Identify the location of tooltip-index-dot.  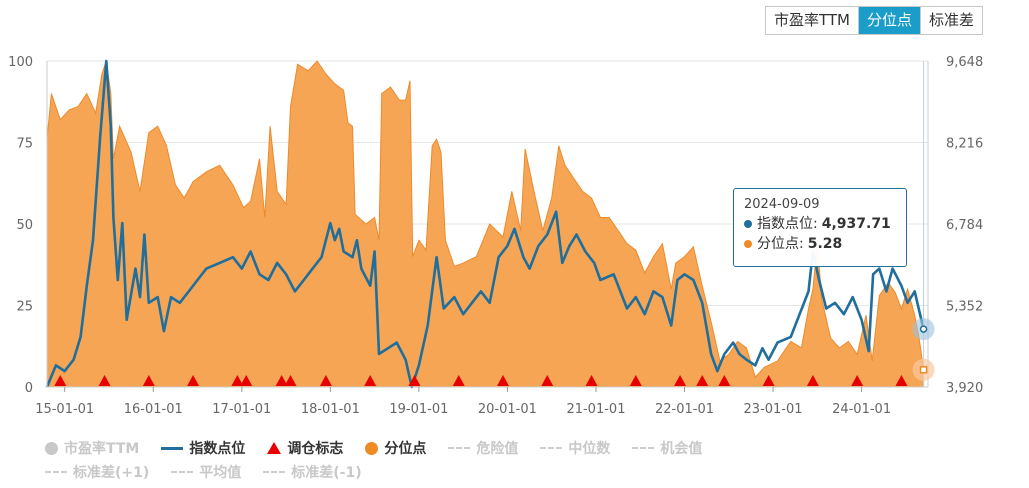
(748, 224).